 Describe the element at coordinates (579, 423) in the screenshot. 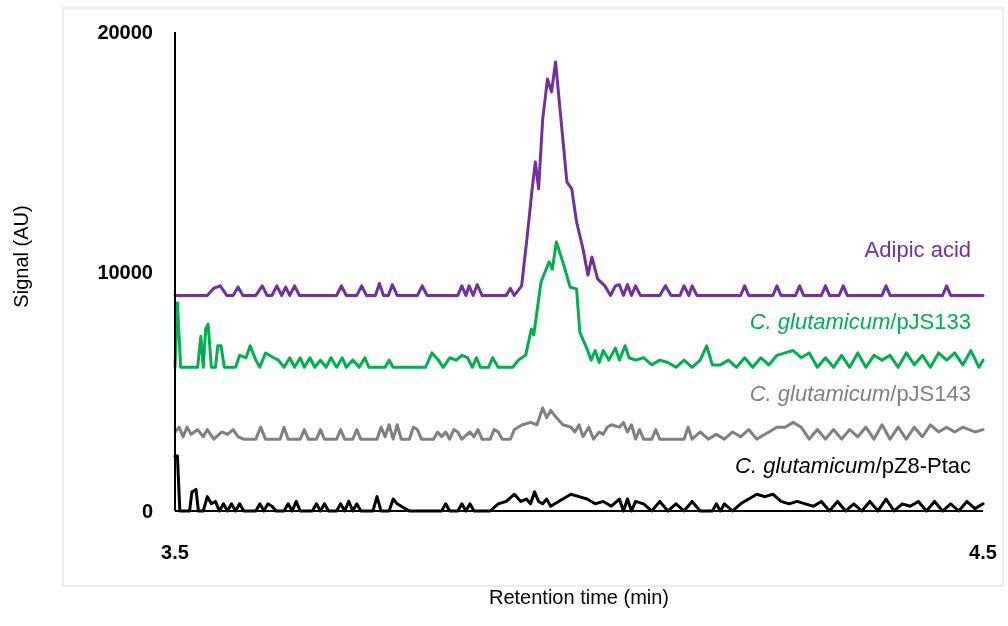

I see `line-series` at that location.